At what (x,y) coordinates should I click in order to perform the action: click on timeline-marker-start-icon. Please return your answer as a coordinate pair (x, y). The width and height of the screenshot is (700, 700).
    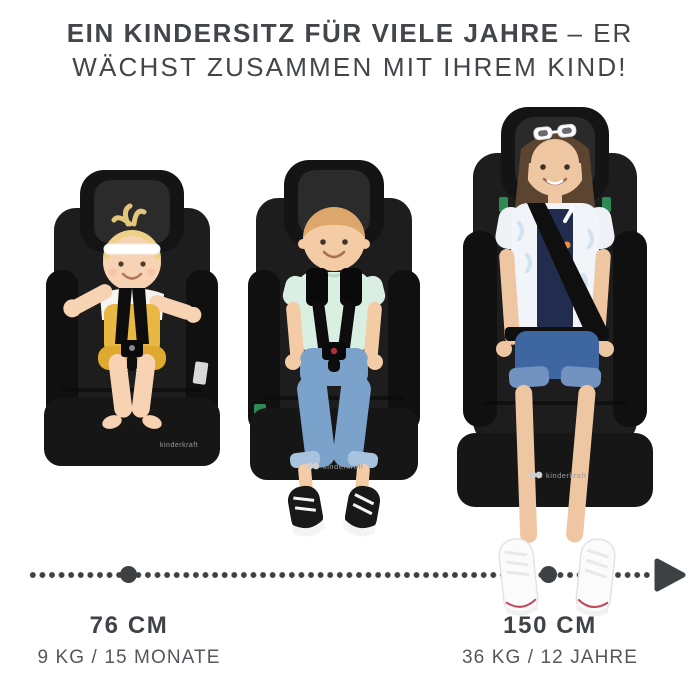
    Looking at the image, I should click on (128, 574).